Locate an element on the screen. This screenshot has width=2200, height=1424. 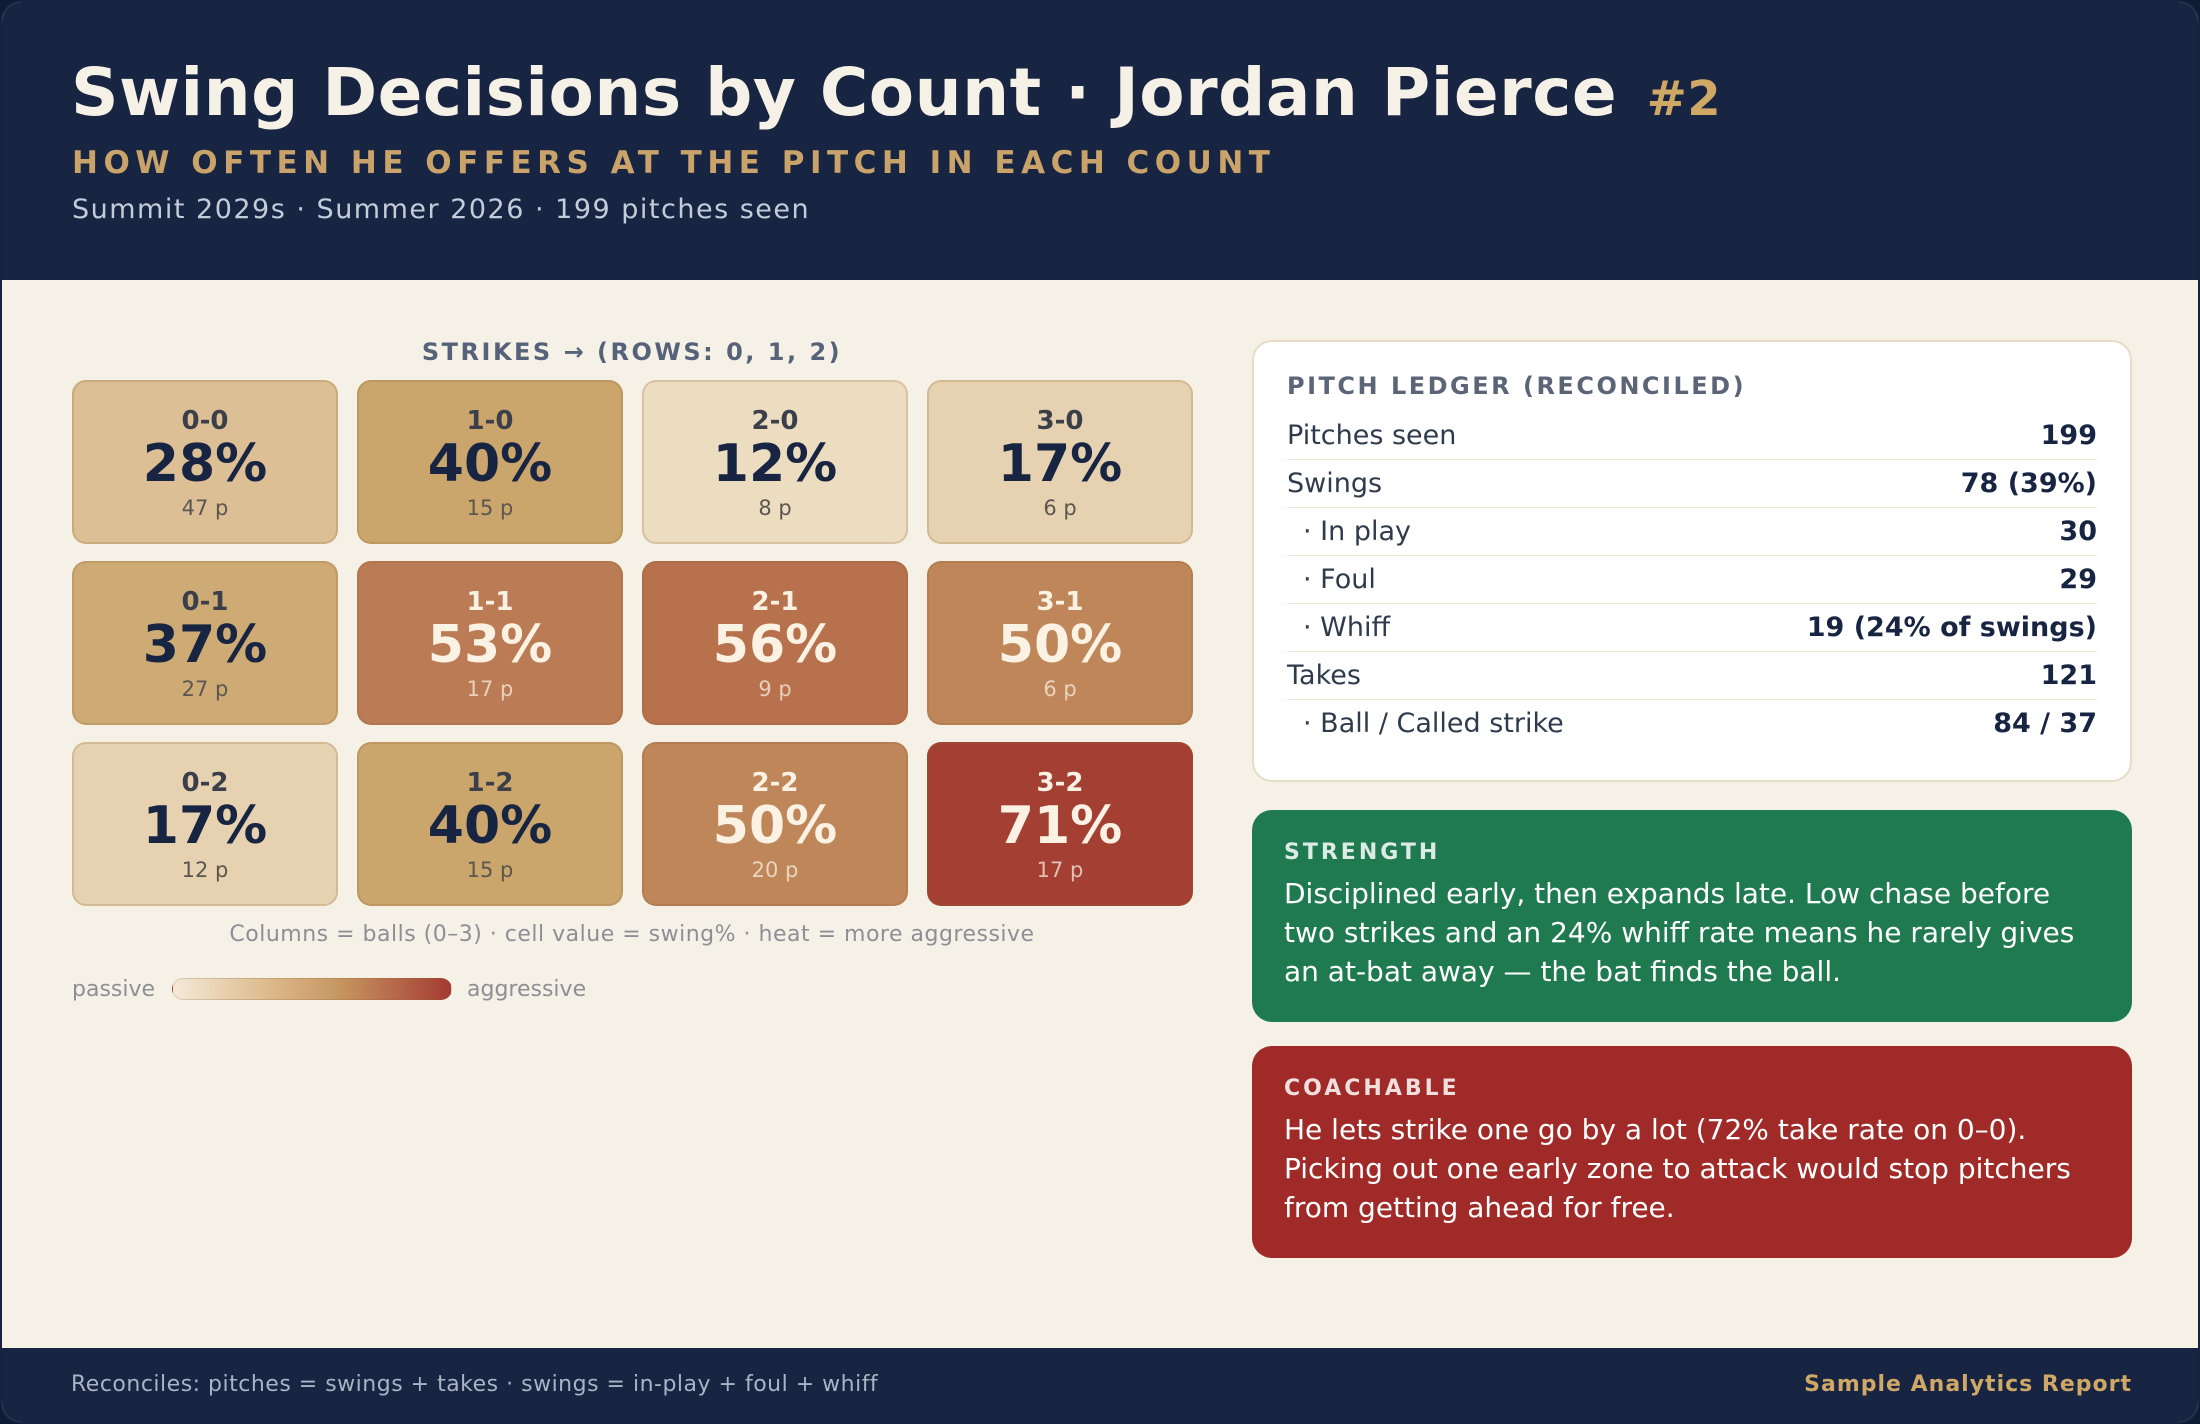
pitch-count: 20 p is located at coordinates (775, 870).